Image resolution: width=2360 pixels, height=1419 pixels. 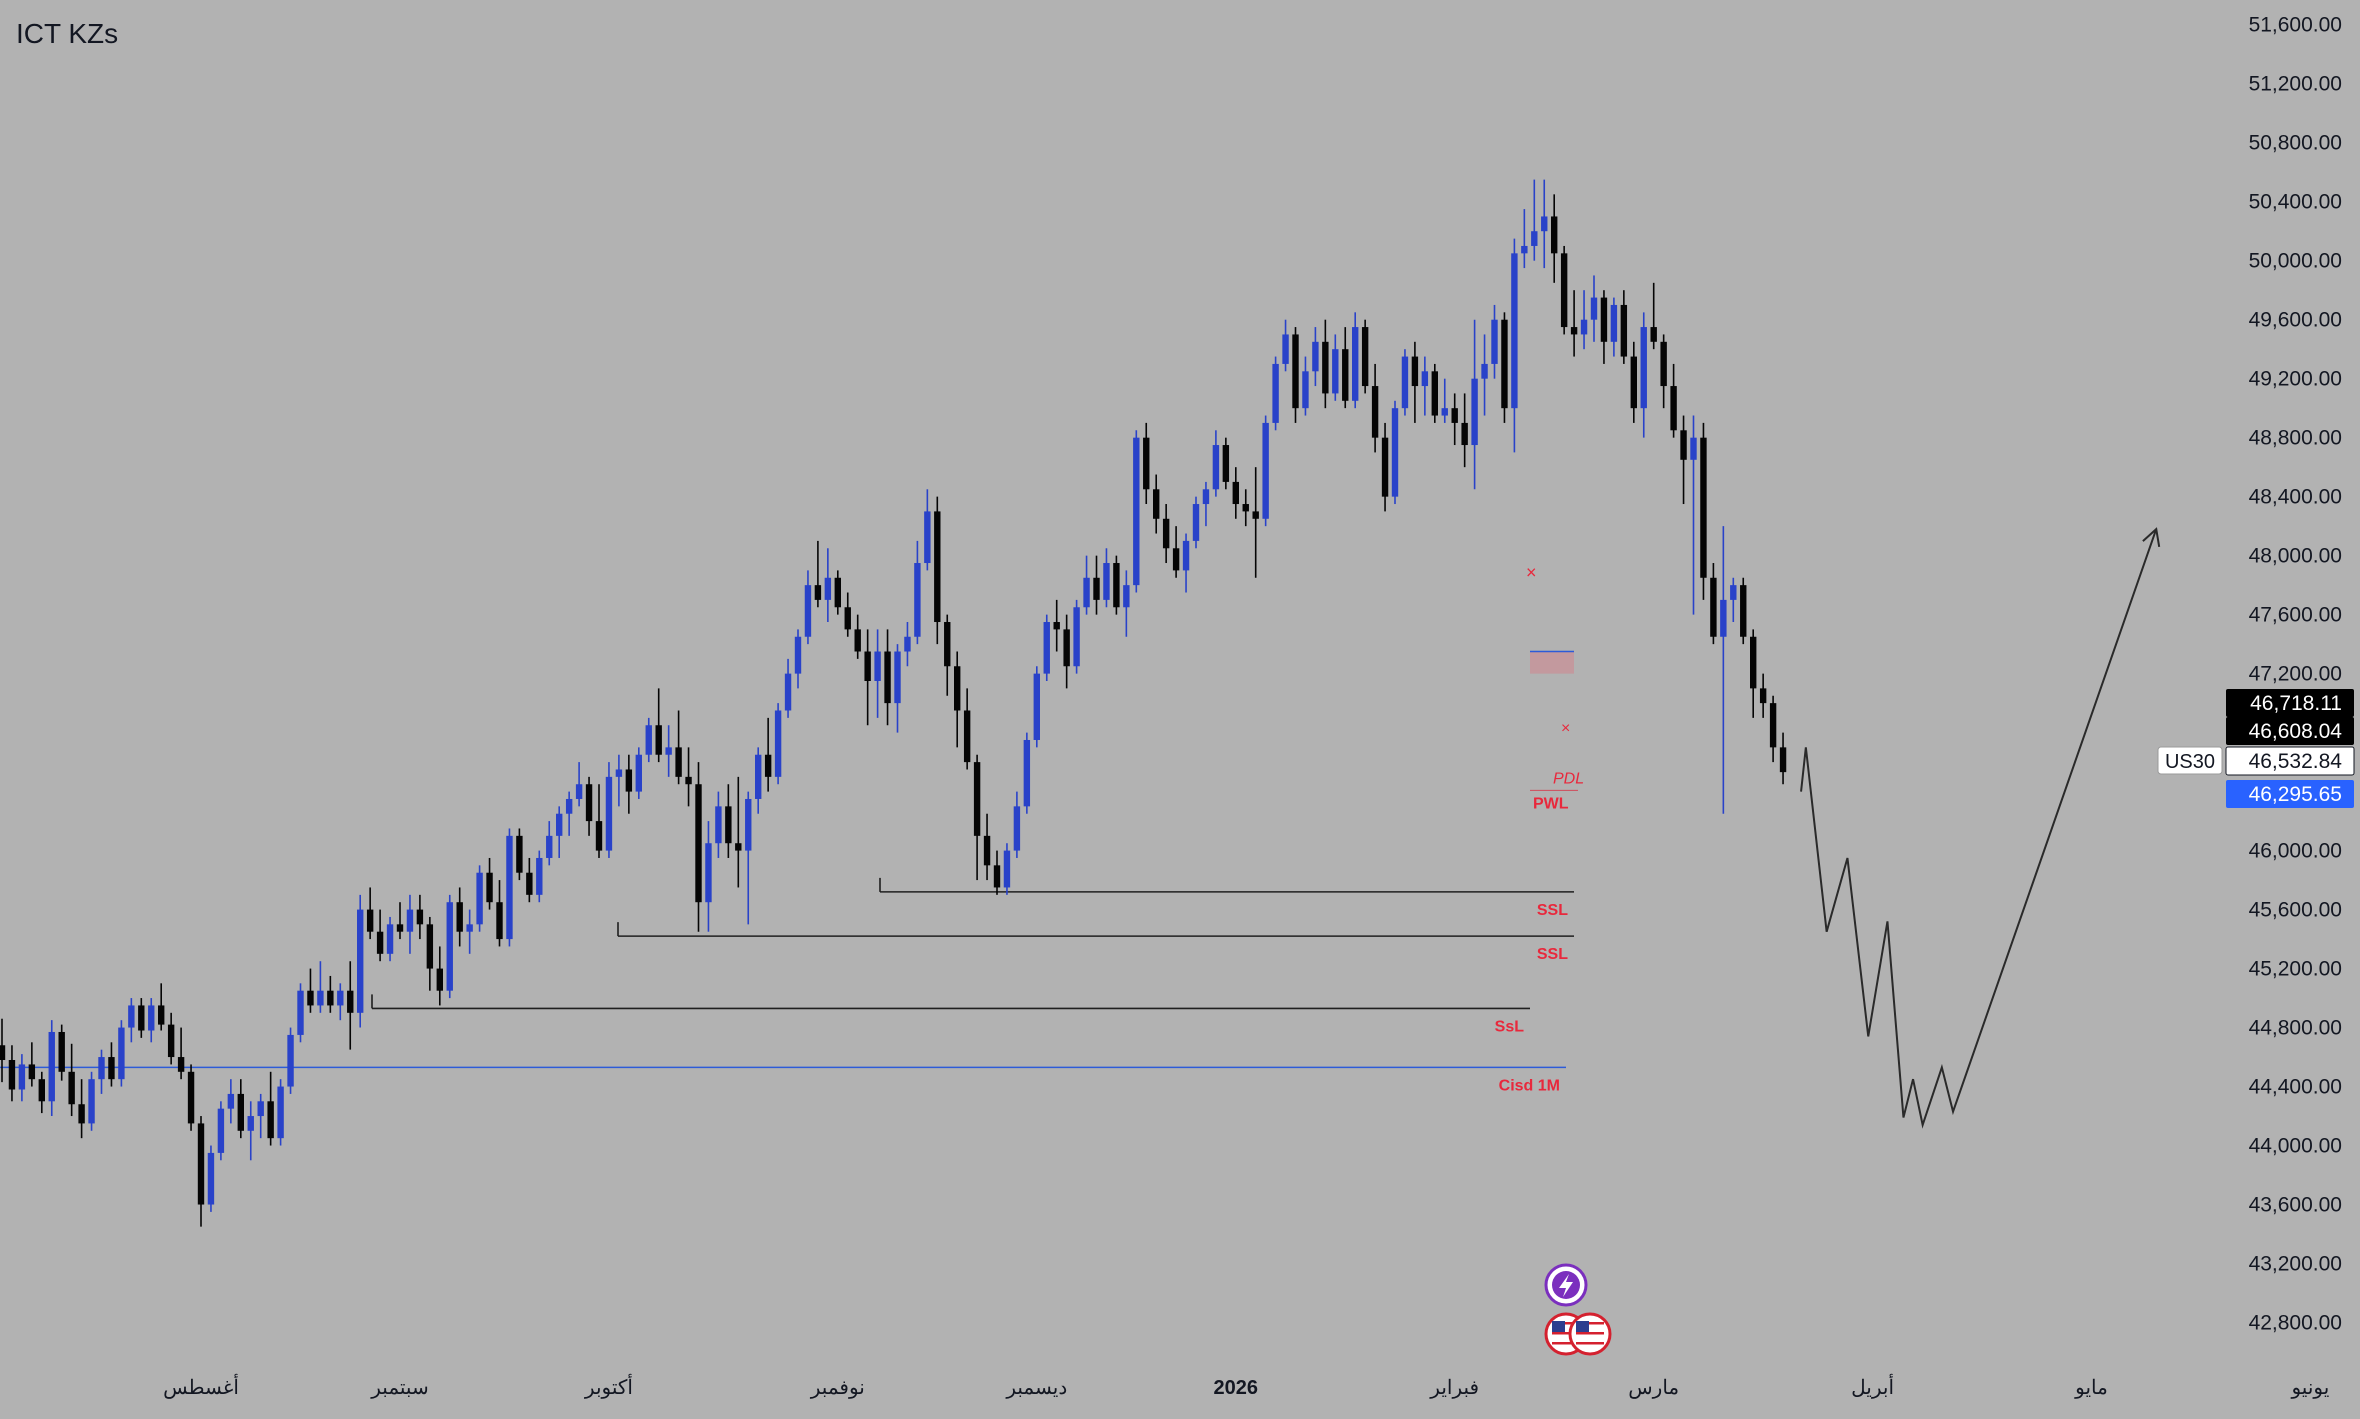 I want to click on us-flag-event-icon, so click(x=1590, y=1334).